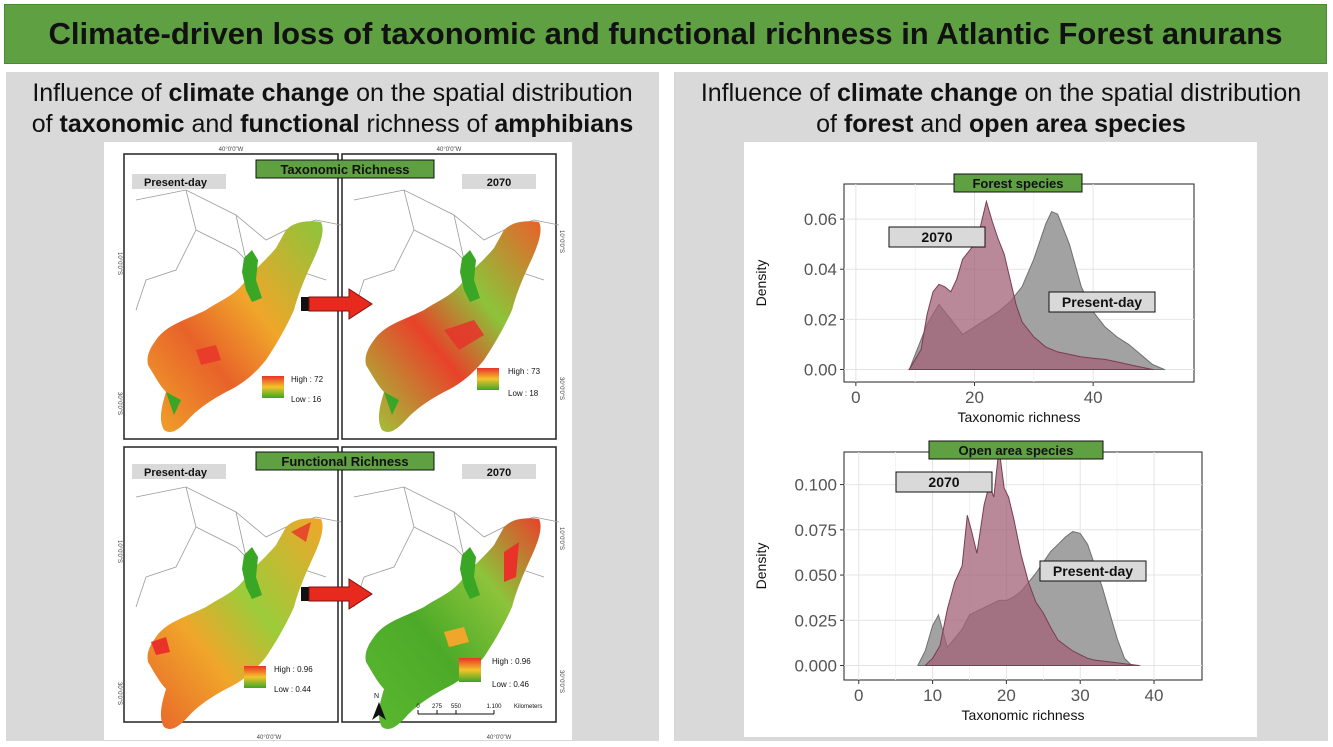  Describe the element at coordinates (238, 608) in the screenshot. I see `map-fun-present` at that location.